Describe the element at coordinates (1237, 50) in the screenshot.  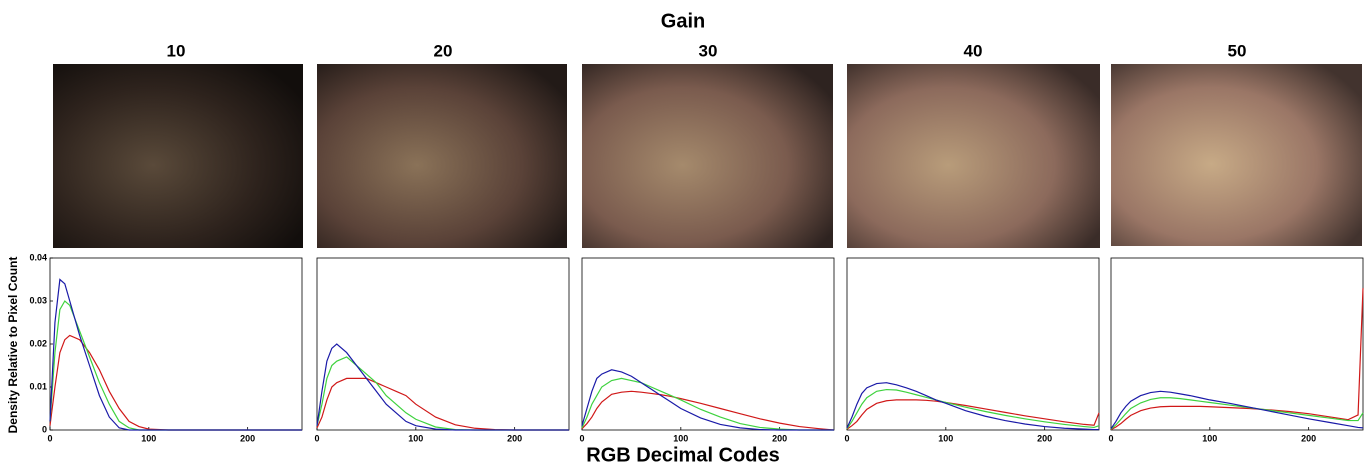
I see `chart-title: 50` at that location.